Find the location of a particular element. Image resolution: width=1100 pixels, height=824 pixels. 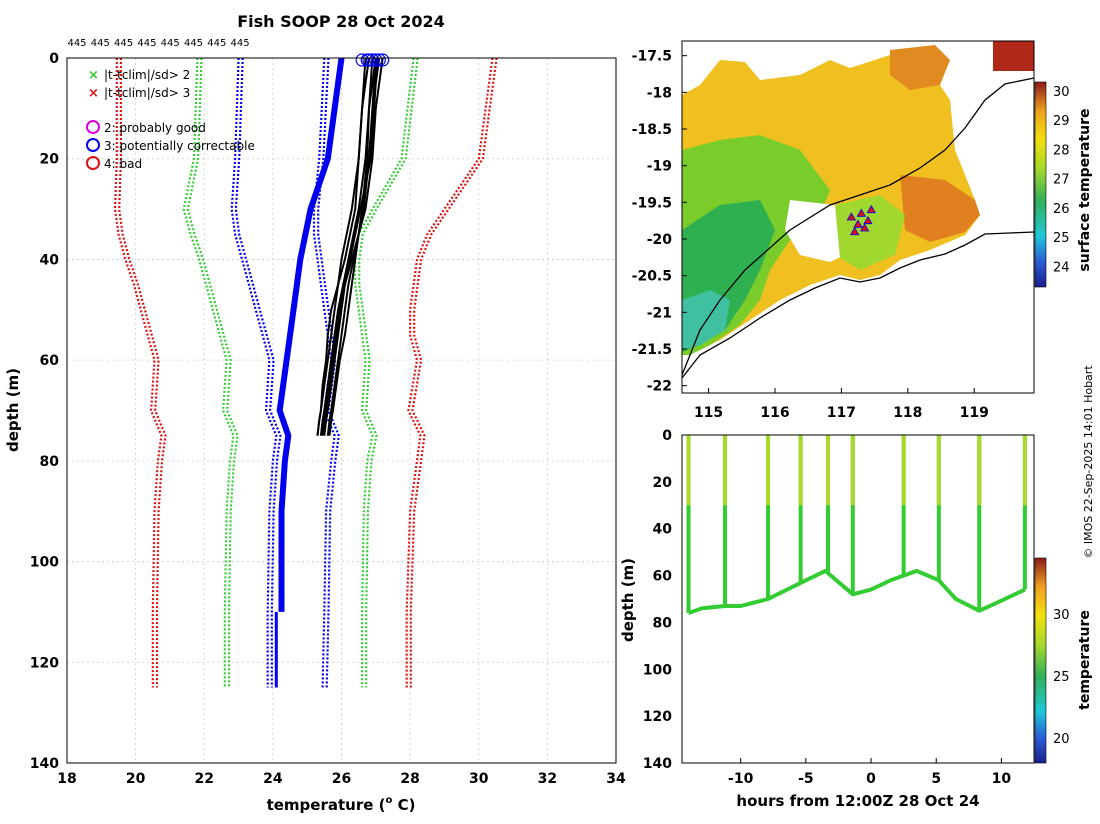

map-colorbar-ticks: 24 25 26 27 28 29 30 is located at coordinates (1061, 180).